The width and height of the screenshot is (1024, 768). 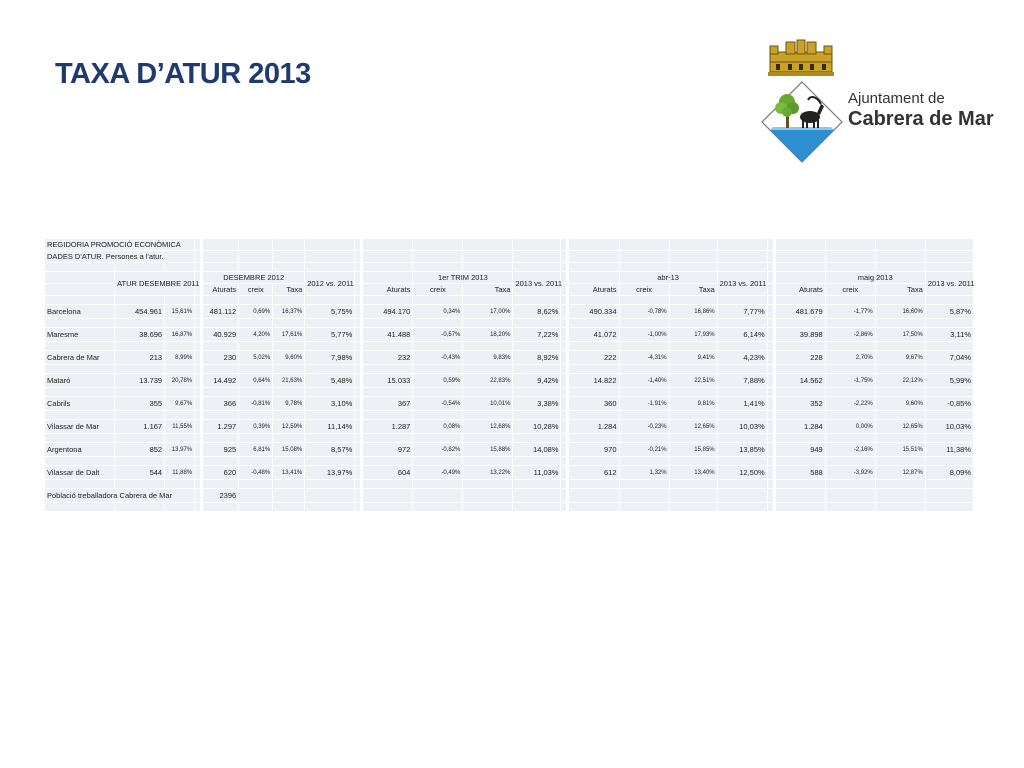 What do you see at coordinates (537, 449) in the screenshot?
I see `cell-v13a: 14,08%` at bounding box center [537, 449].